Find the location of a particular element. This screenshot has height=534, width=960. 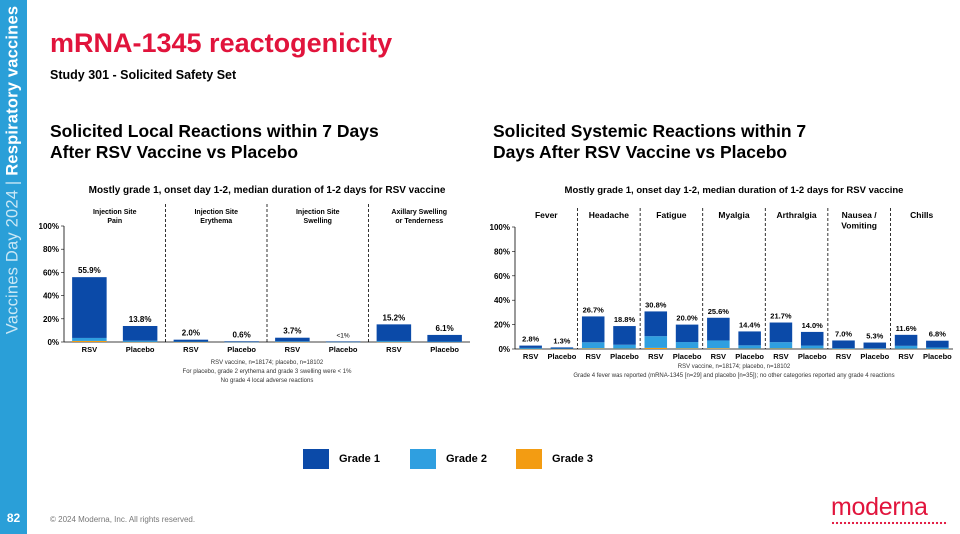

logo-wordmark: moderna is located at coordinates (879, 507).